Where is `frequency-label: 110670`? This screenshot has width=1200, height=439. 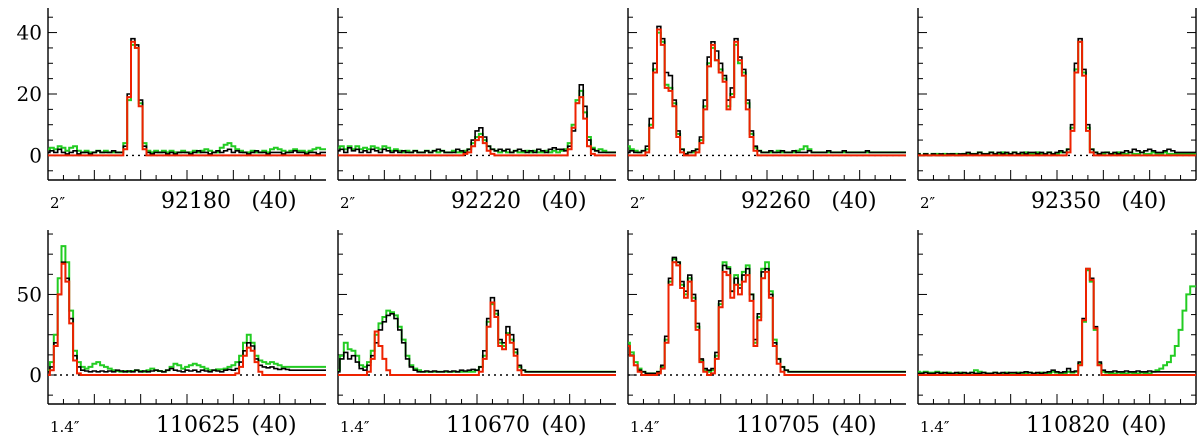
frequency-label: 110670 is located at coordinates (488, 425).